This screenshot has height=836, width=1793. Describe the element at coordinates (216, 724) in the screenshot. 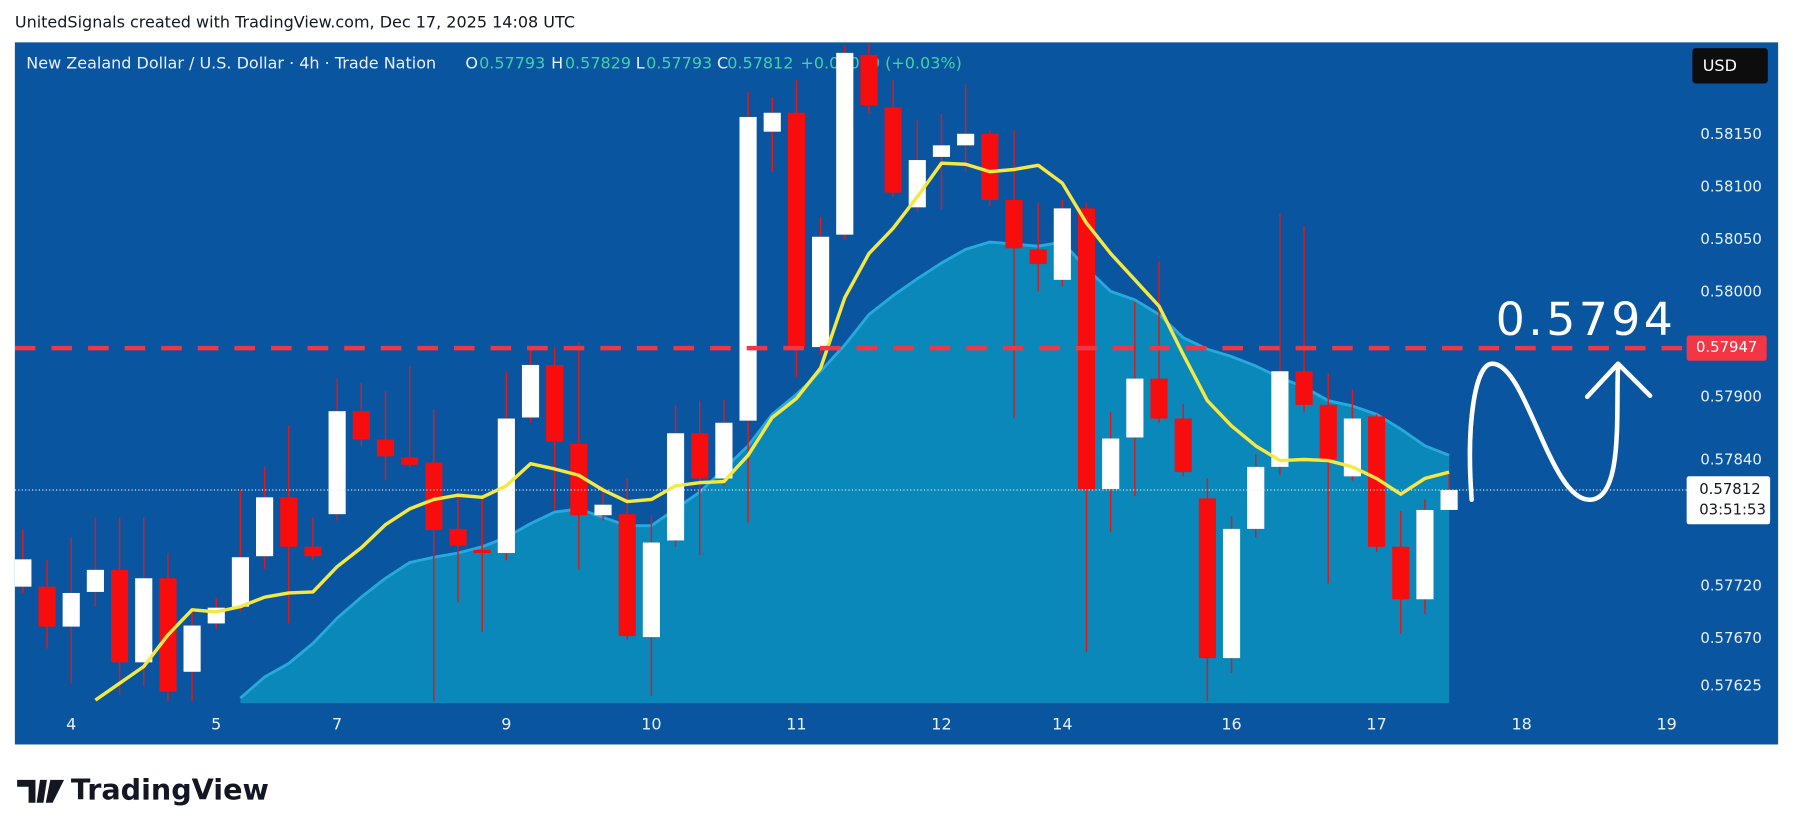

I see `x-tick-label: 5` at that location.